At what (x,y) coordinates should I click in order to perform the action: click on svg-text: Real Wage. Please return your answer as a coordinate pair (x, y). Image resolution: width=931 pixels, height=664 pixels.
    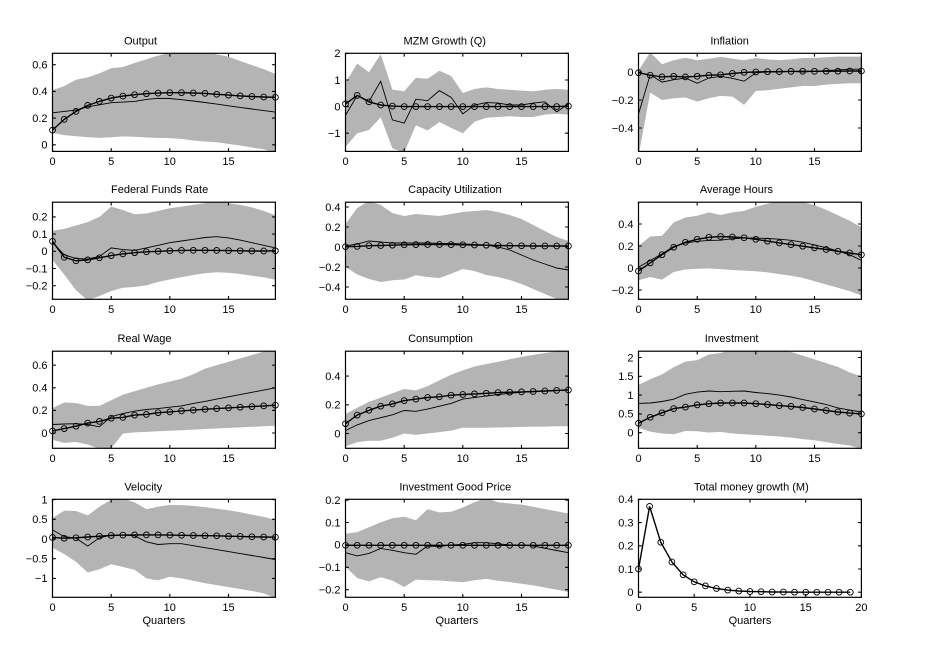
    Looking at the image, I should click on (144, 339).